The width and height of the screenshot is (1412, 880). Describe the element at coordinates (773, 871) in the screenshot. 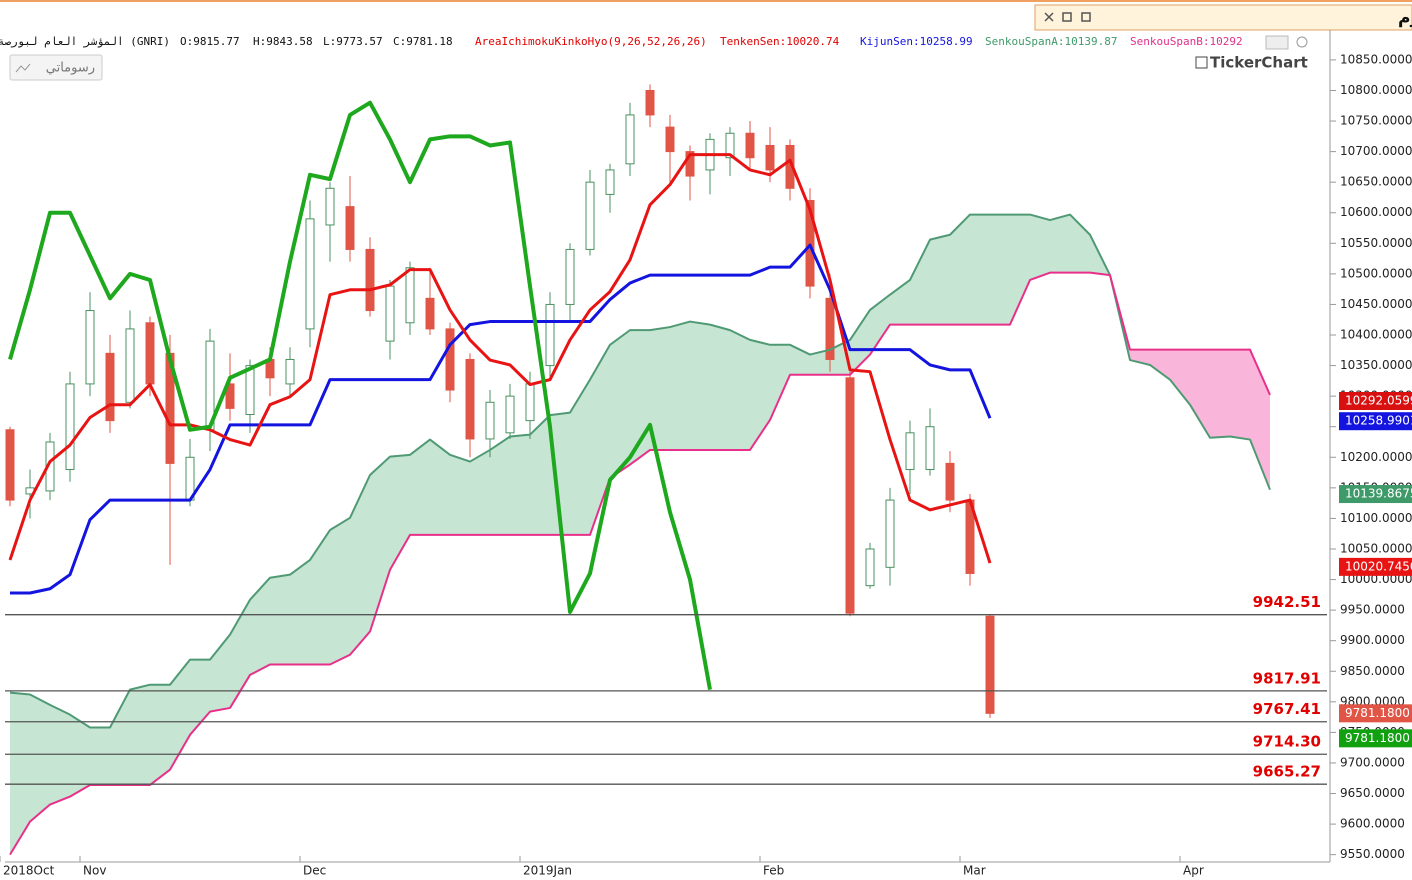

I see `x-tick-label: Feb` at that location.